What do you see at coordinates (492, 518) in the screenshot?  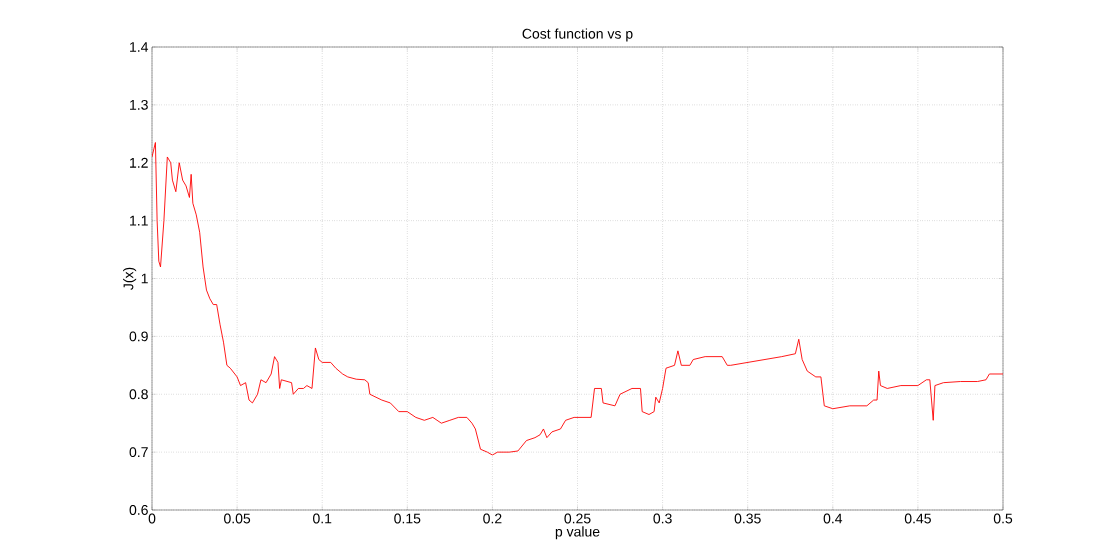 I see `x-tick-label: 0.2` at bounding box center [492, 518].